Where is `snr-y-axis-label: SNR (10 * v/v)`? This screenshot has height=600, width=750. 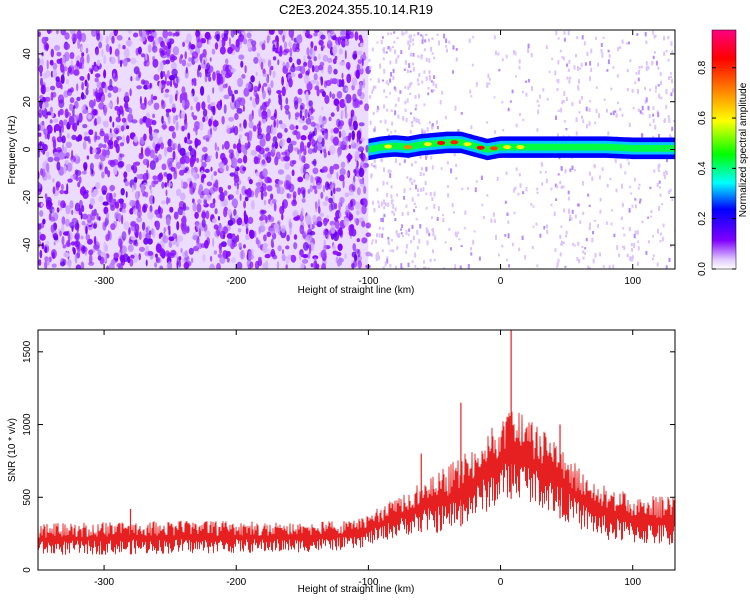 snr-y-axis-label: SNR (10 * v/v) is located at coordinates (12, 450).